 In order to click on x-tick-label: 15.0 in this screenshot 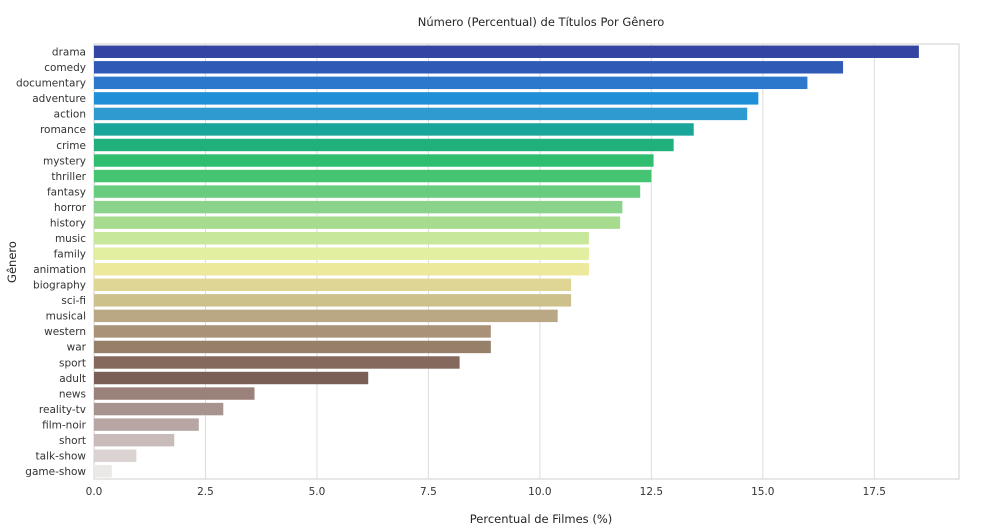, I will do `click(762, 492)`.